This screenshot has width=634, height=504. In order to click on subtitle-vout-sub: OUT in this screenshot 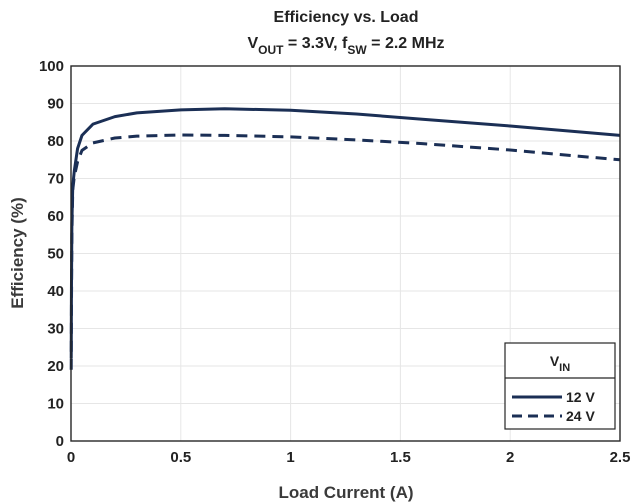, I will do `click(271, 50)`.